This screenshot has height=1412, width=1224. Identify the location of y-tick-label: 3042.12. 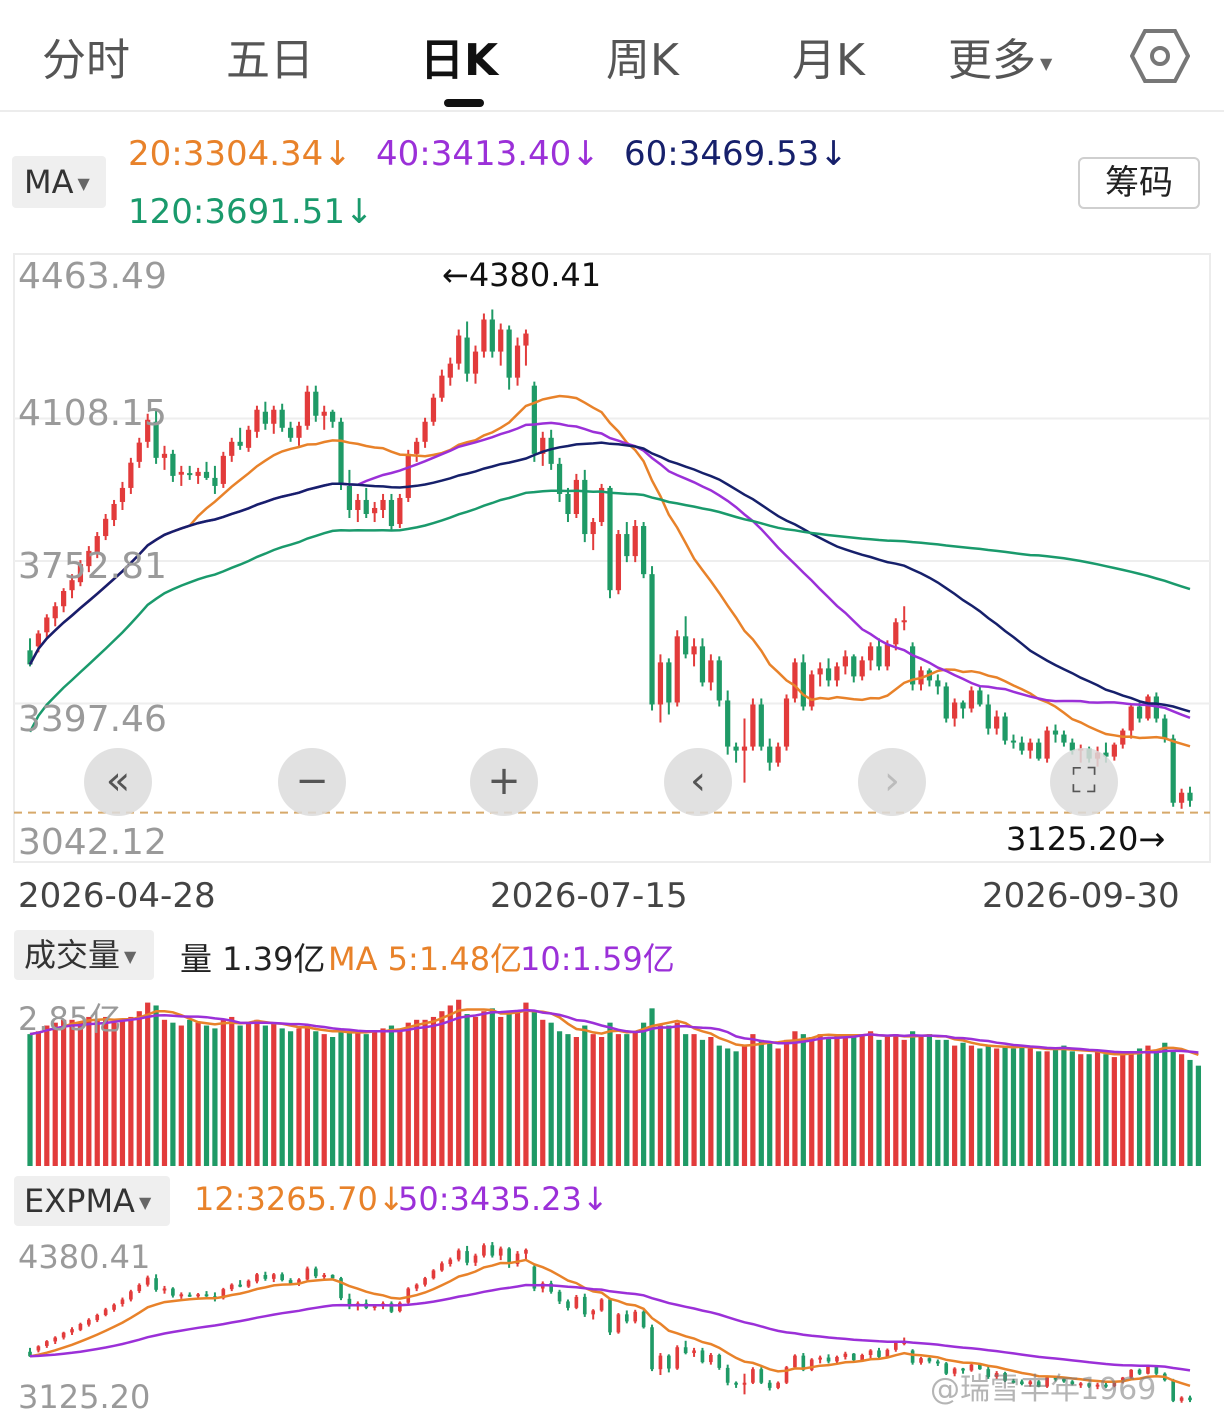
(92, 842).